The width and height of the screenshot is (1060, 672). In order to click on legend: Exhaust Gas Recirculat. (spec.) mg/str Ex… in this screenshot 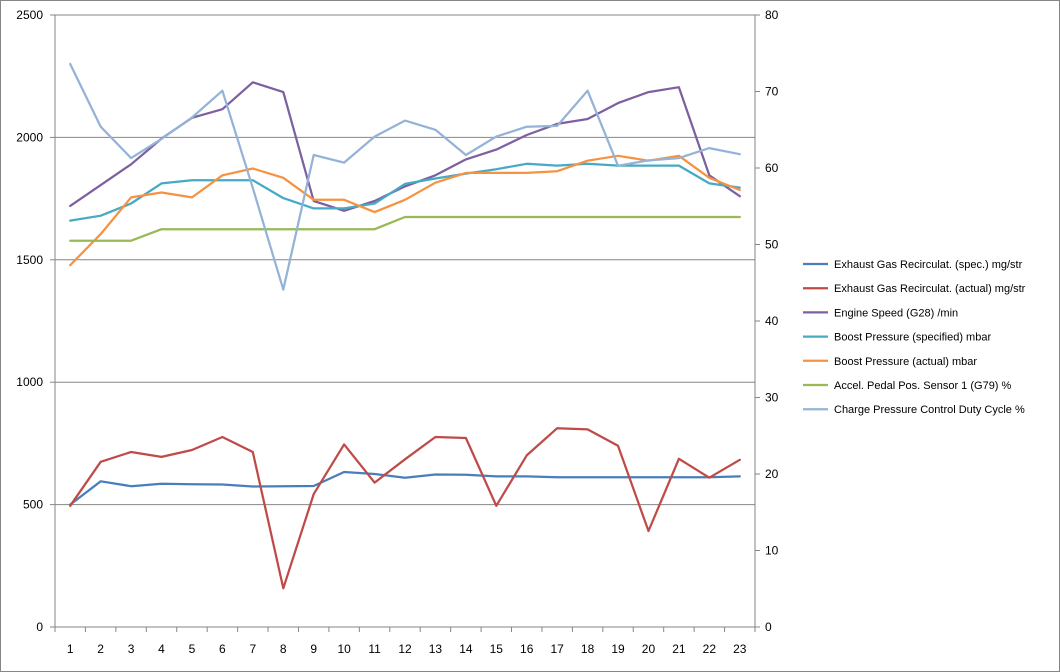, I will do `click(914, 337)`.